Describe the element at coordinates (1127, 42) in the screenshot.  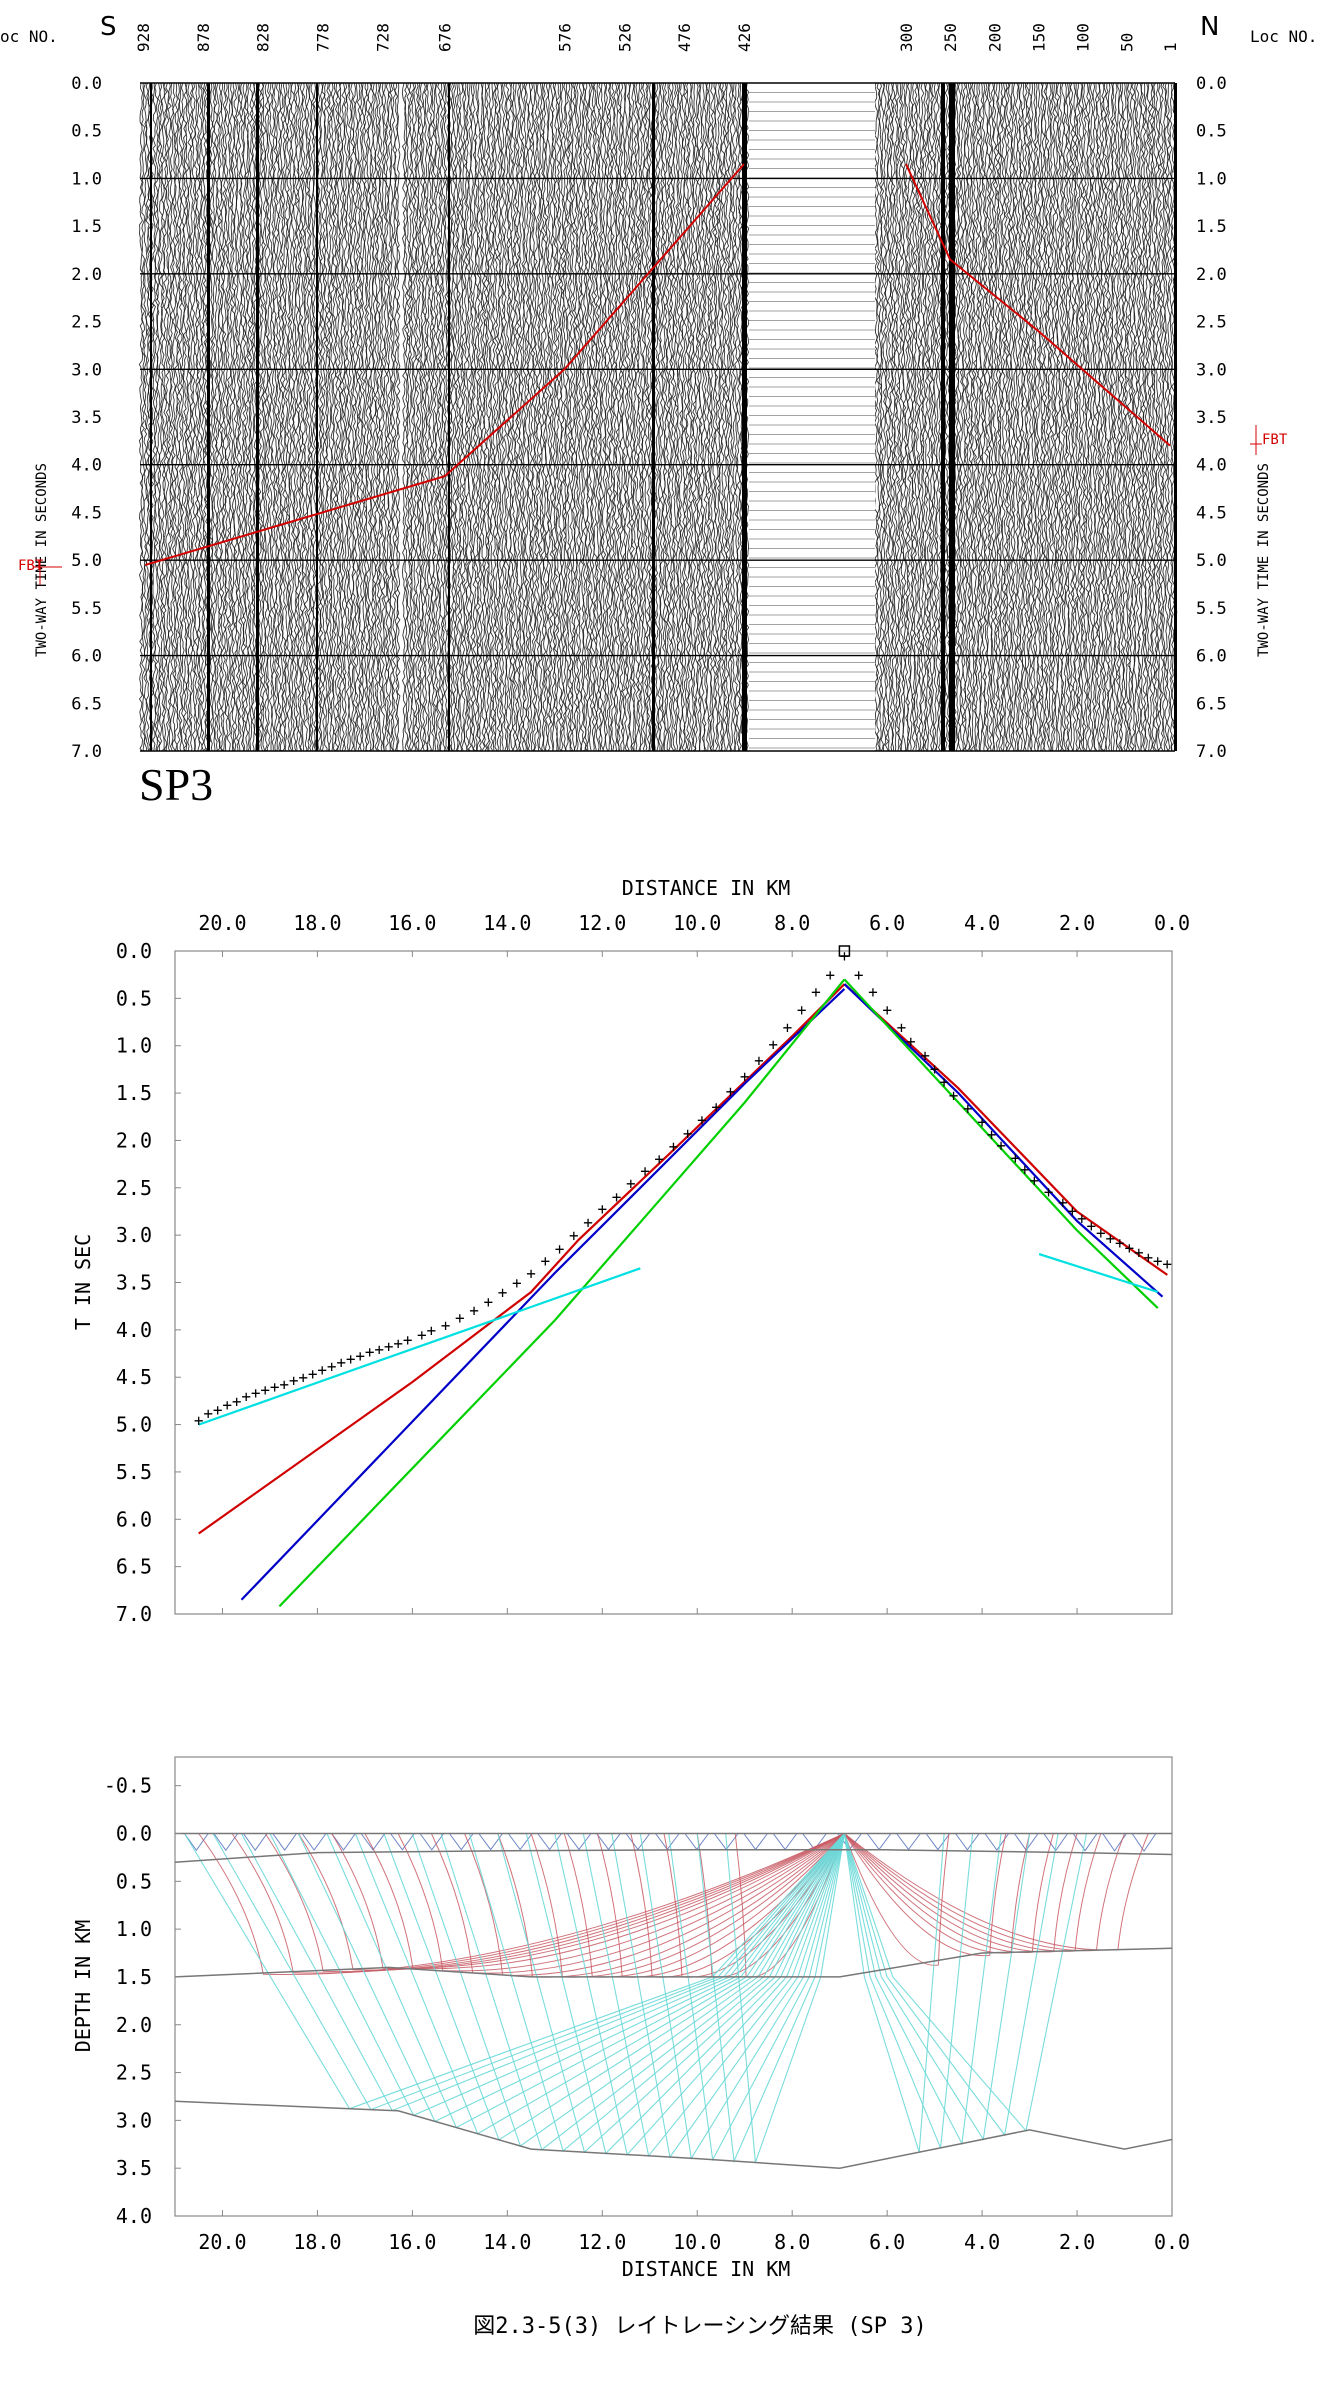
I see `loc-tick-label: 50` at that location.